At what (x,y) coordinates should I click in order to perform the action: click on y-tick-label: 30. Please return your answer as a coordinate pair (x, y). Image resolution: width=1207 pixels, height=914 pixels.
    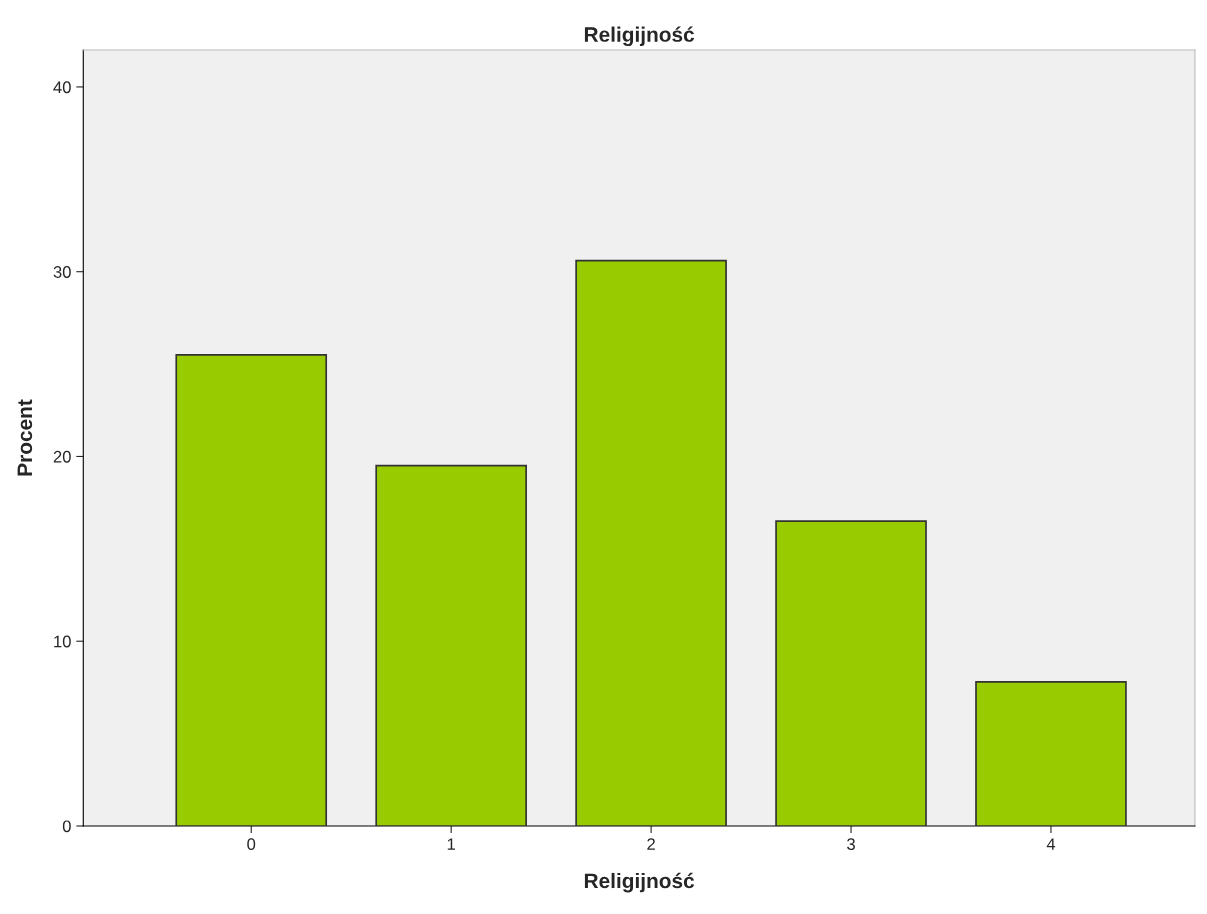
    Looking at the image, I should click on (62, 272).